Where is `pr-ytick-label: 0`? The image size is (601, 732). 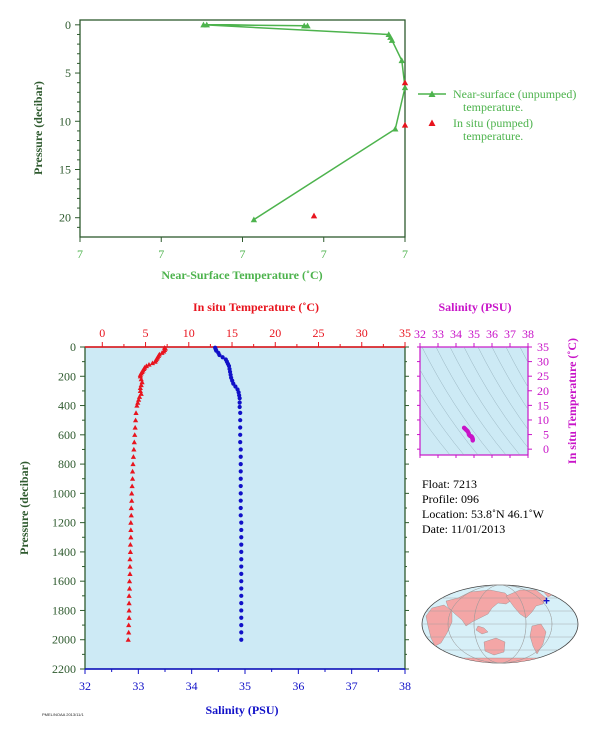
pr-ytick-label: 0 is located at coordinates (73, 347).